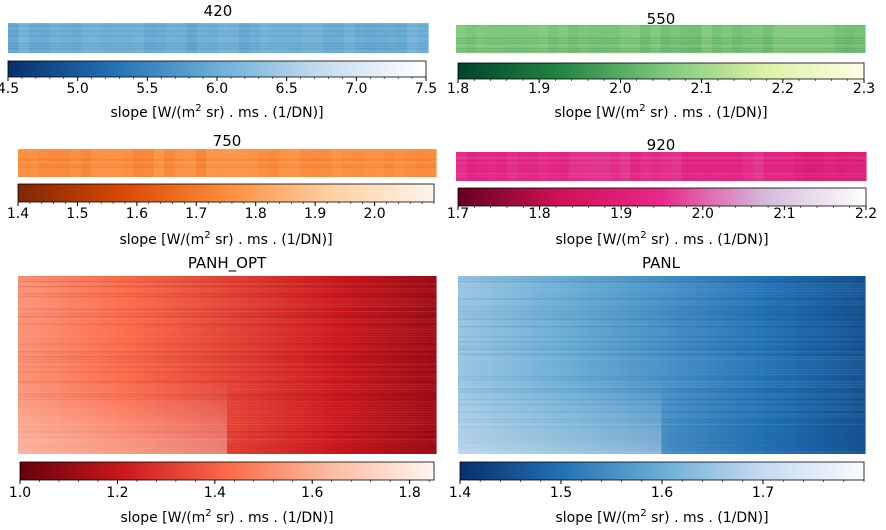 The width and height of the screenshot is (886, 530). What do you see at coordinates (196, 214) in the screenshot?
I see `colorbar-tick-label: 1.7` at bounding box center [196, 214].